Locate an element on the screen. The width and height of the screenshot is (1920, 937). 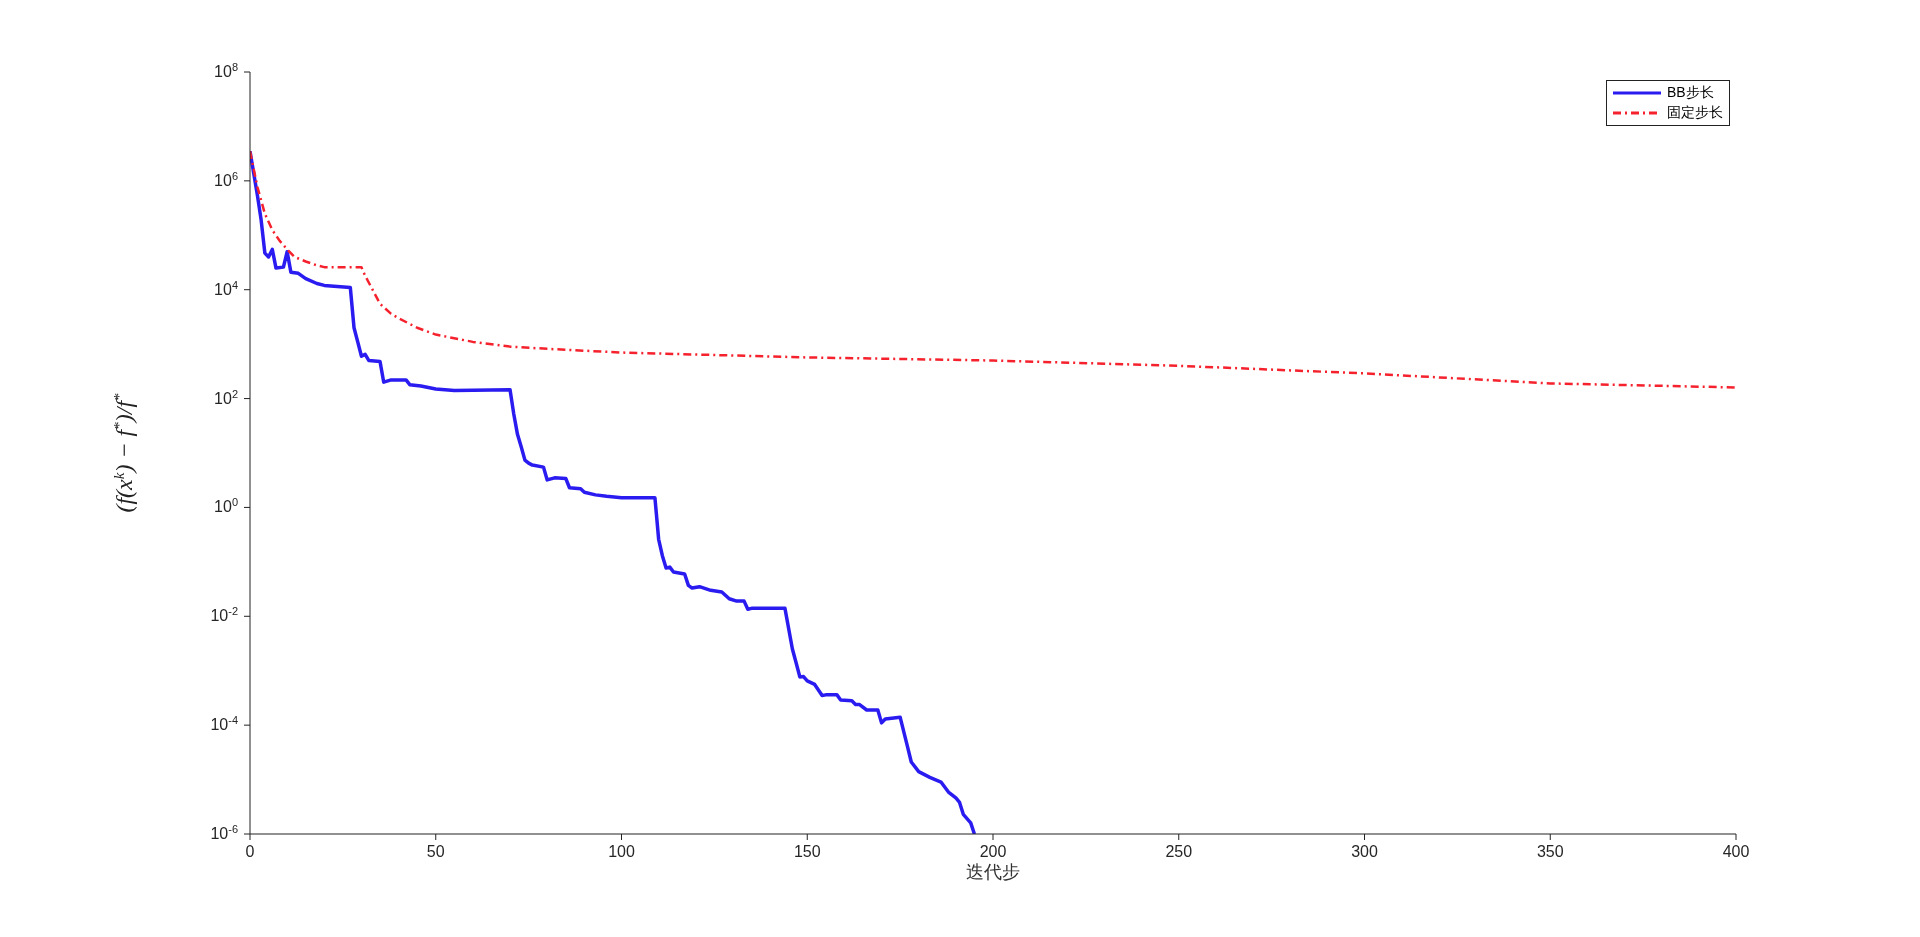
x-tick-label: 0 is located at coordinates (250, 852).